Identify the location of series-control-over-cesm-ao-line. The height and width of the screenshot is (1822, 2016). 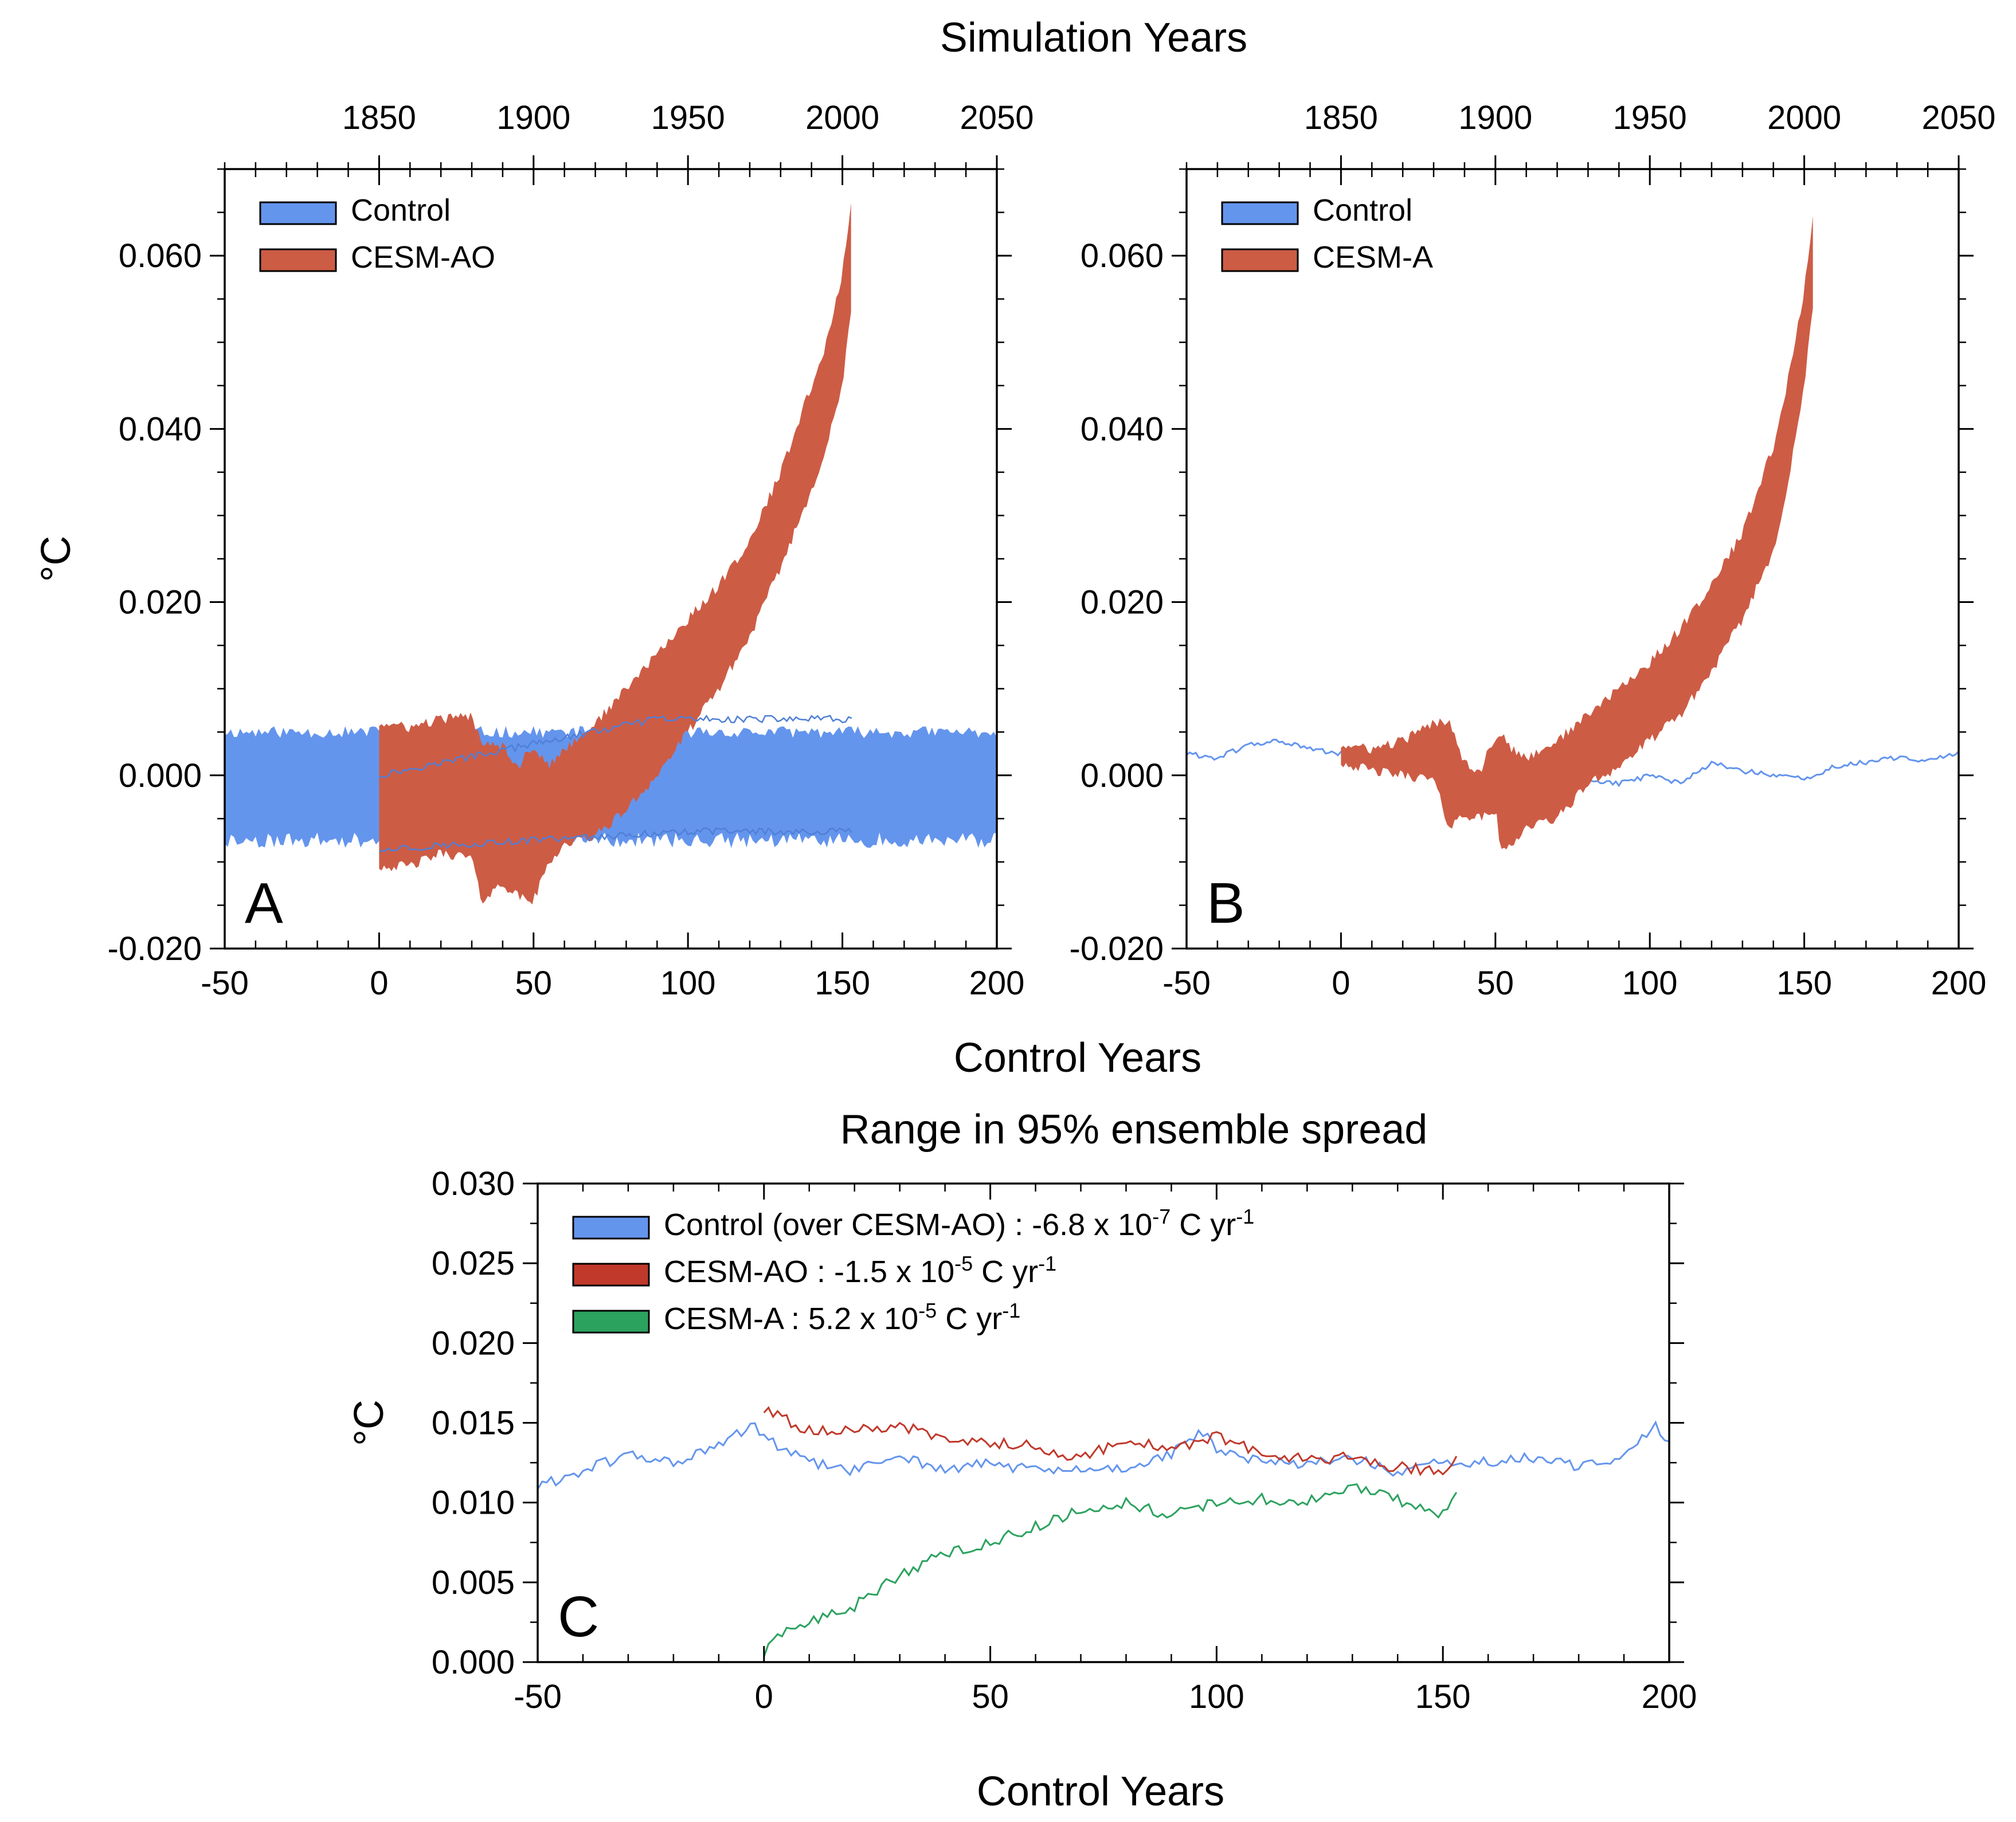
(1103, 1455).